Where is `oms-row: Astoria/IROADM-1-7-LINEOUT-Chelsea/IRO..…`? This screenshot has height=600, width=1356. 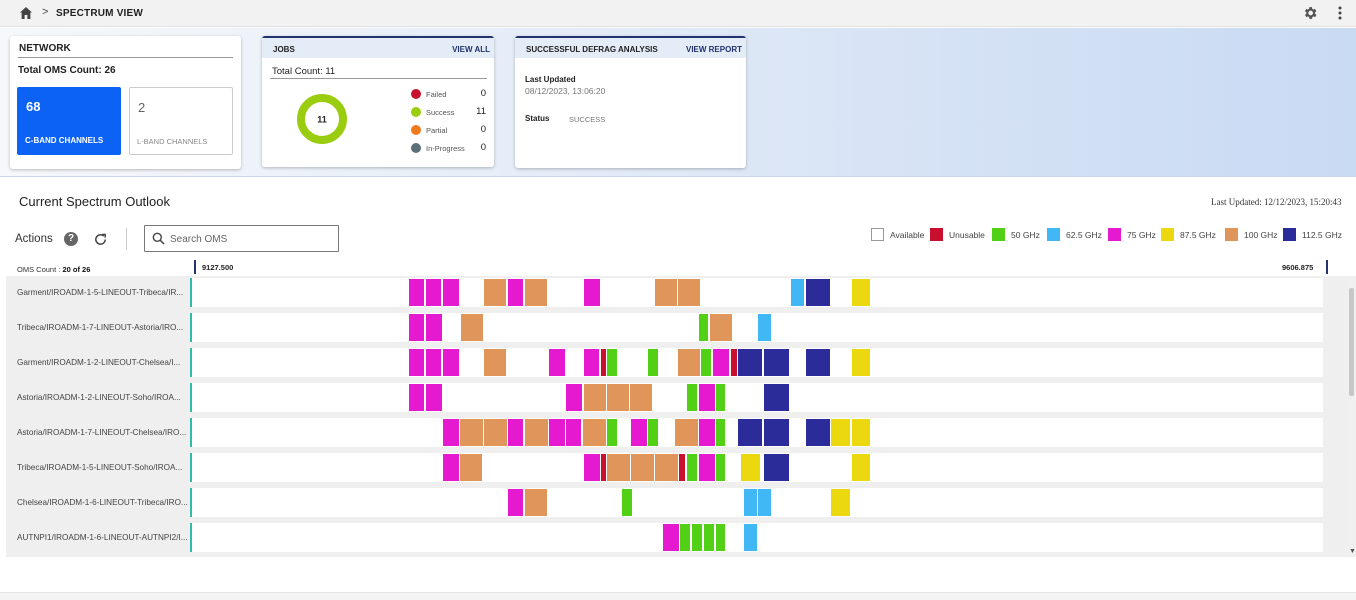 oms-row: Astoria/IROADM-1-7-LINEOUT-Chelsea/IRO..… is located at coordinates (676, 432).